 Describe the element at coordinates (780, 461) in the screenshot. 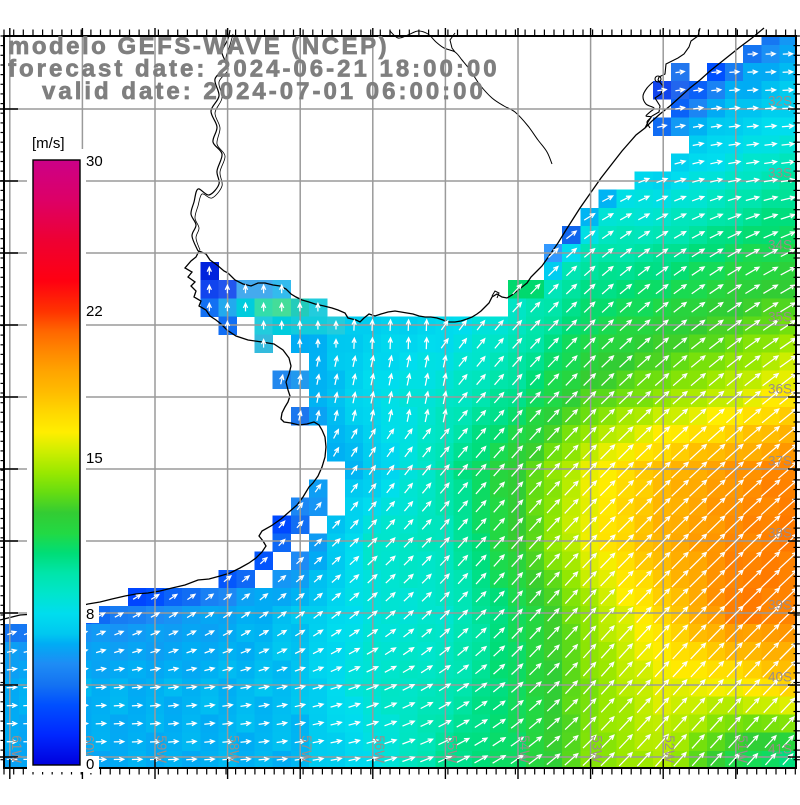

I see `svg-text: 37S` at that location.